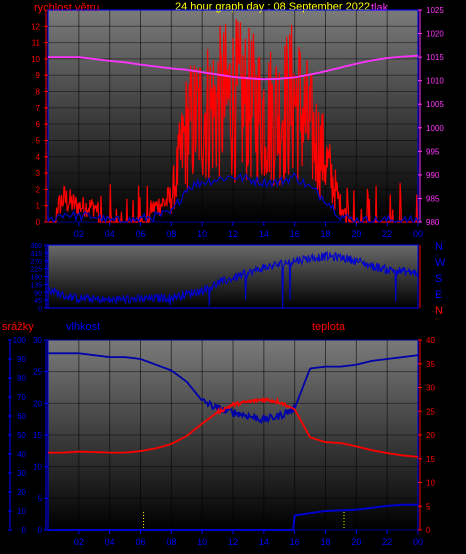  I want to click on y-tick-label-rain: 20, so click(21, 492).